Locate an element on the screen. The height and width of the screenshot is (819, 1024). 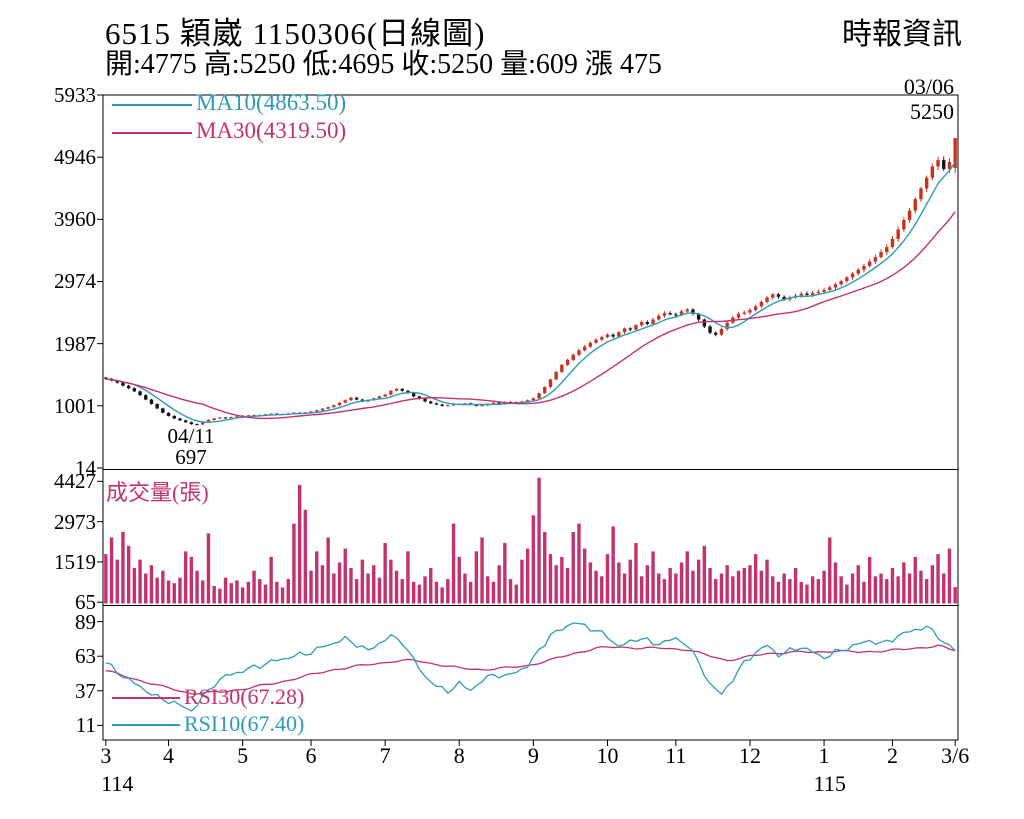
ma10-legend-line is located at coordinates (152, 105).